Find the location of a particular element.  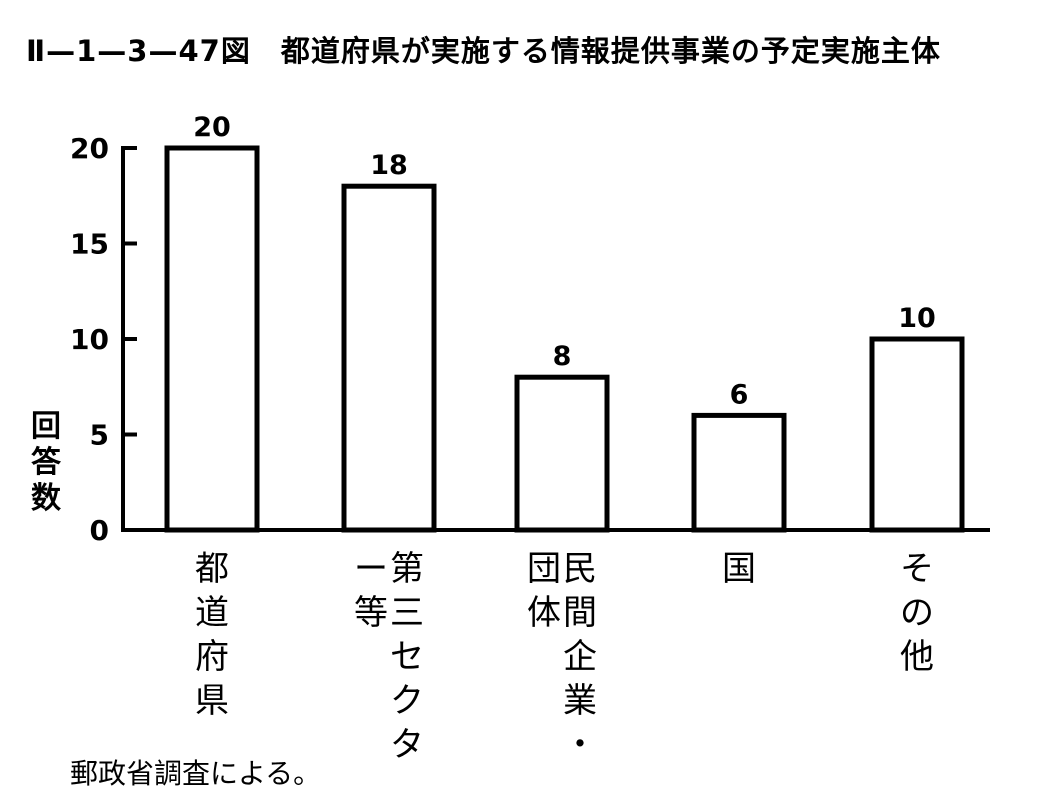

category-label: 都道府県 is located at coordinates (212, 635).